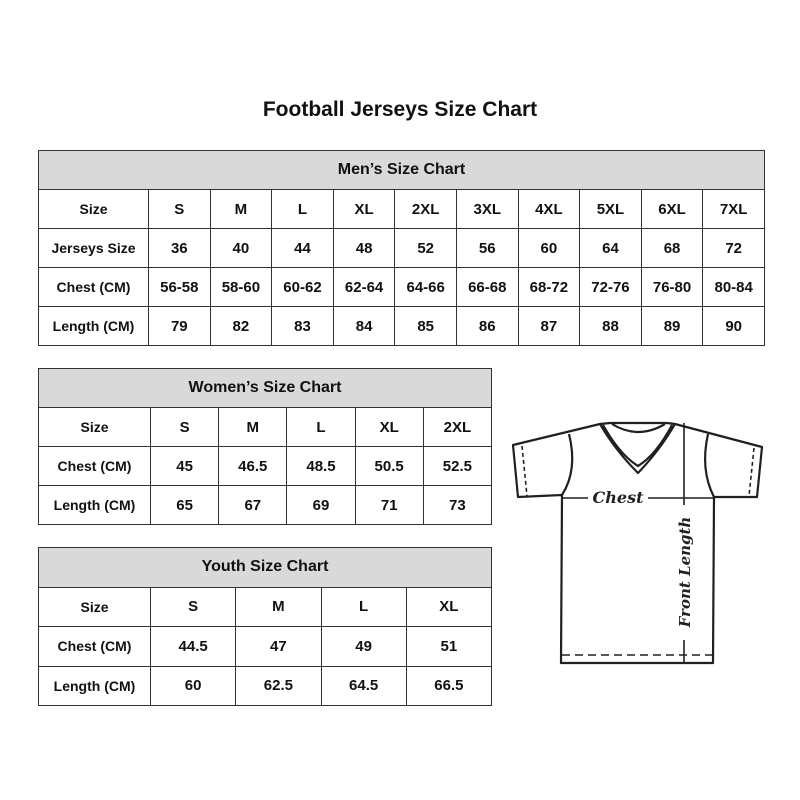 The image size is (800, 800). What do you see at coordinates (193, 646) in the screenshot?
I see `table-cell: 44.5` at bounding box center [193, 646].